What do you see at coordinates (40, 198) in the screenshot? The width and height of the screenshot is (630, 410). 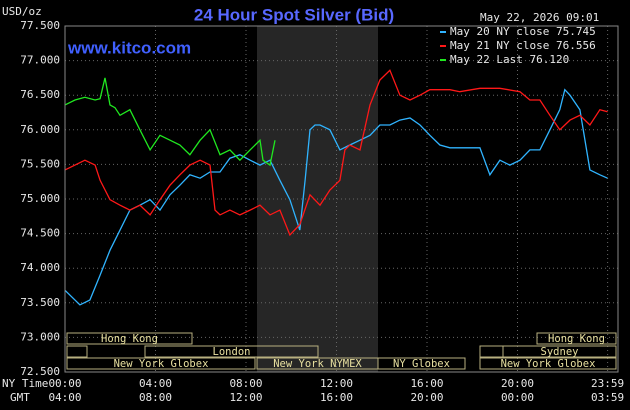 I see `y-tick-label: 75.000` at bounding box center [40, 198].